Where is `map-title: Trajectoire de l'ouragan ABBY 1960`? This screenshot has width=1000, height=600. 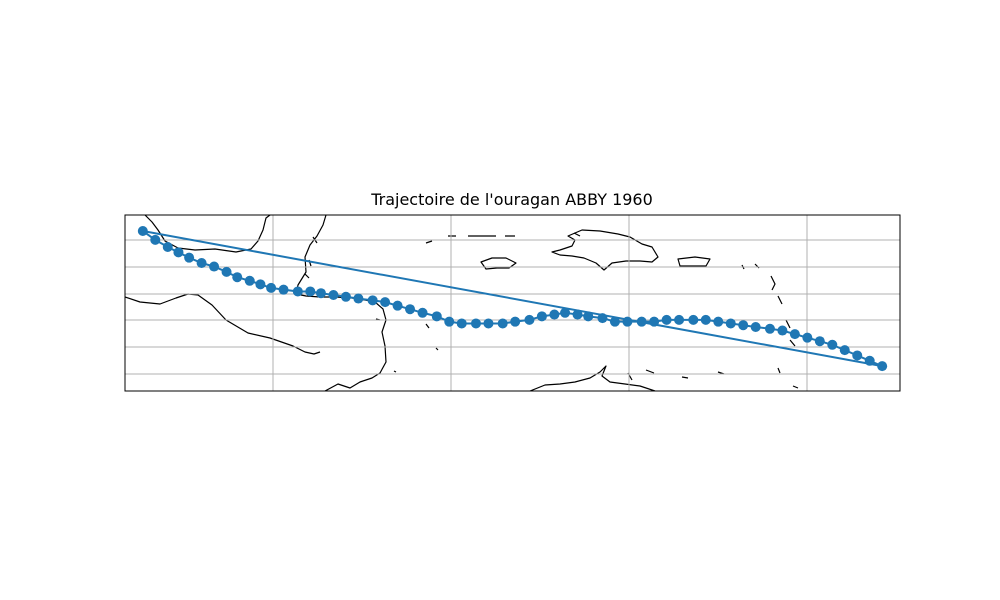 map-title: Trajectoire de l'ouragan ABBY 1960 is located at coordinates (511, 199).